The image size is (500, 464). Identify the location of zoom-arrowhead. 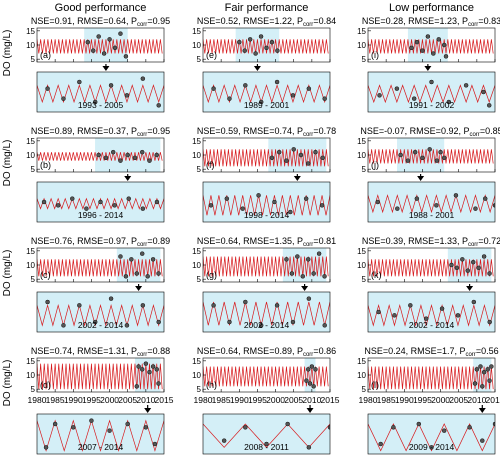
(106, 68).